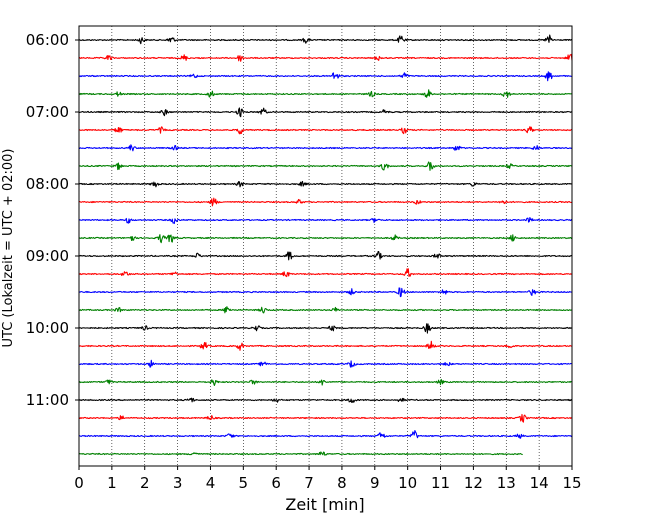 The image size is (650, 520). Describe the element at coordinates (47, 256) in the screenshot. I see `y-tick-label: 09:00` at that location.